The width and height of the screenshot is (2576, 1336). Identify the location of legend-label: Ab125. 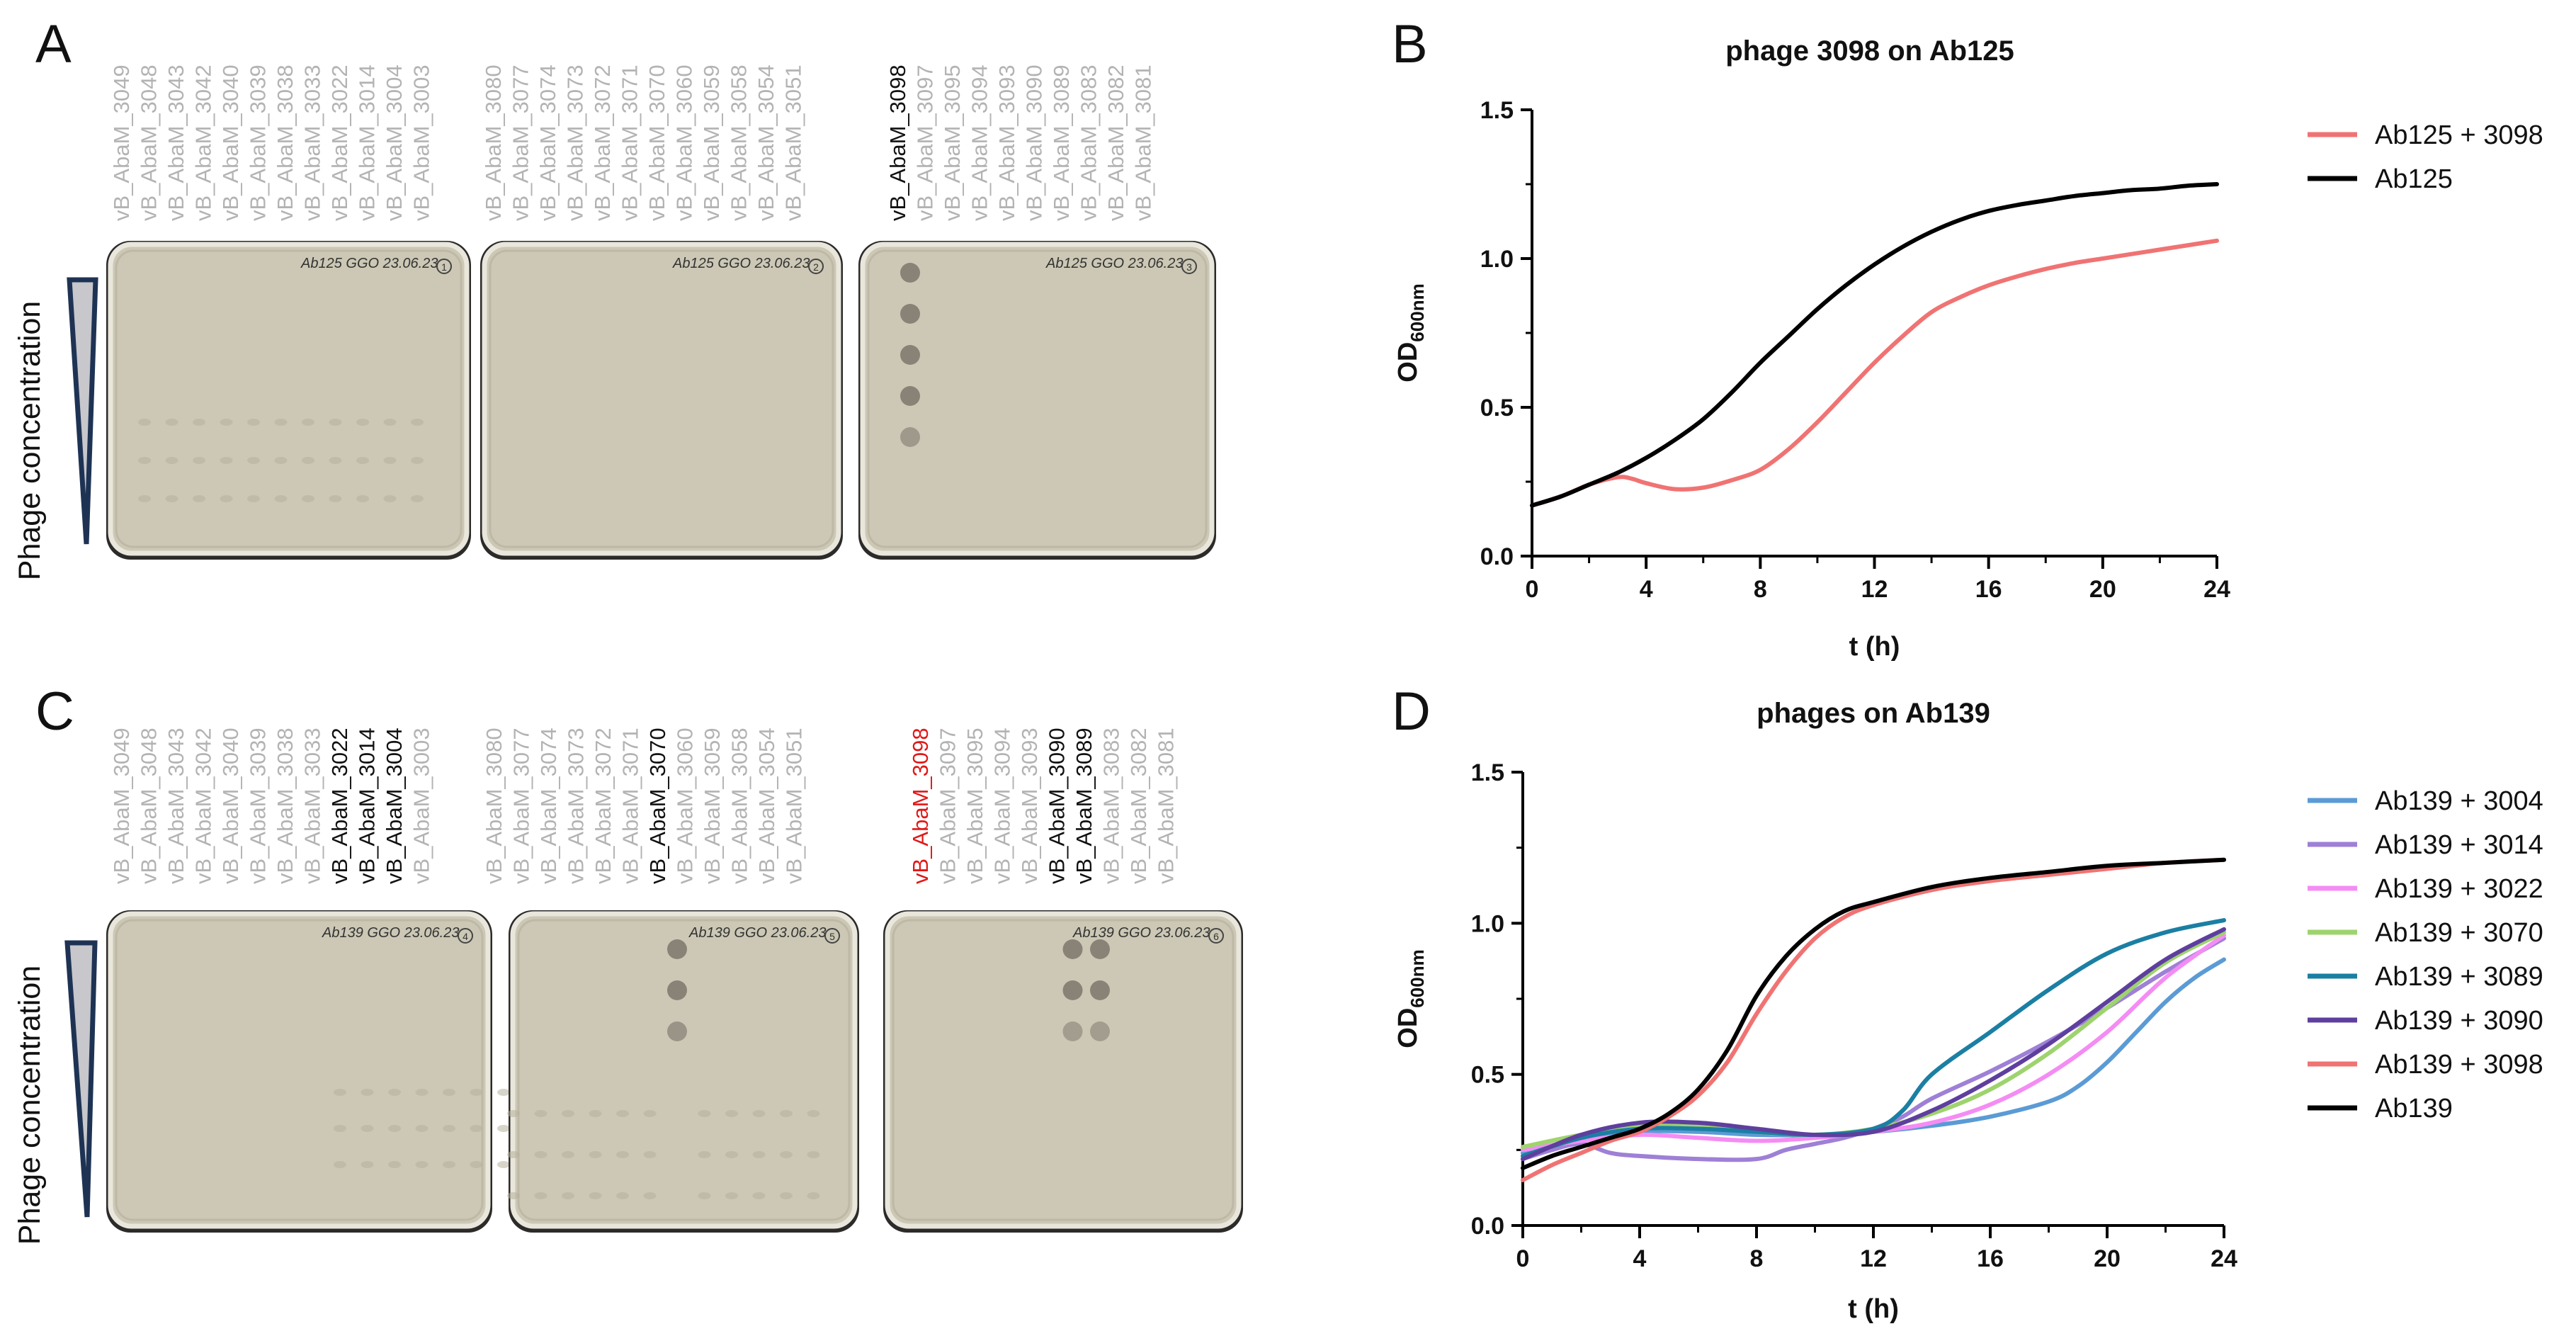
(2414, 179).